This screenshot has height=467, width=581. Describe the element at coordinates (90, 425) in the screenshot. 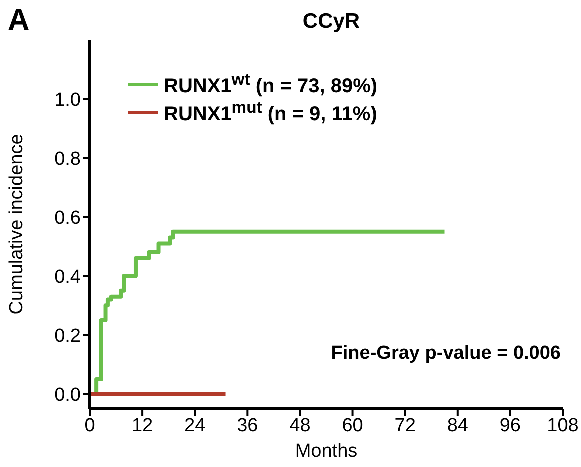

I see `x-tick-label: 0` at that location.